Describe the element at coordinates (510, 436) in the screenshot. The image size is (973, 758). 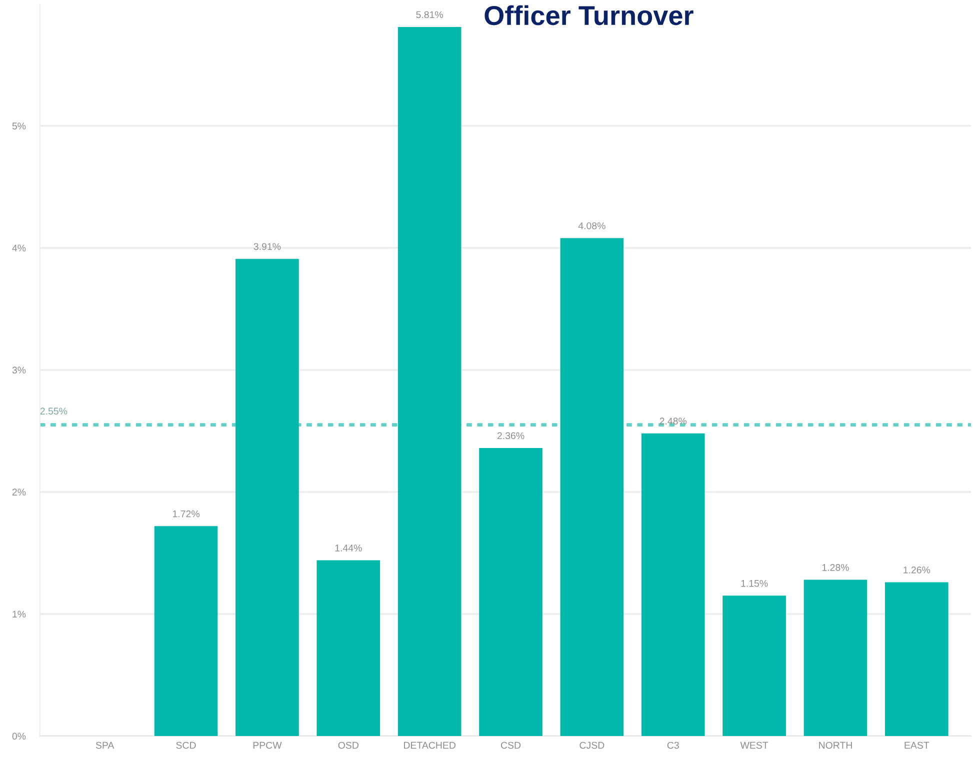
I see `data-label: 2.36%` at that location.